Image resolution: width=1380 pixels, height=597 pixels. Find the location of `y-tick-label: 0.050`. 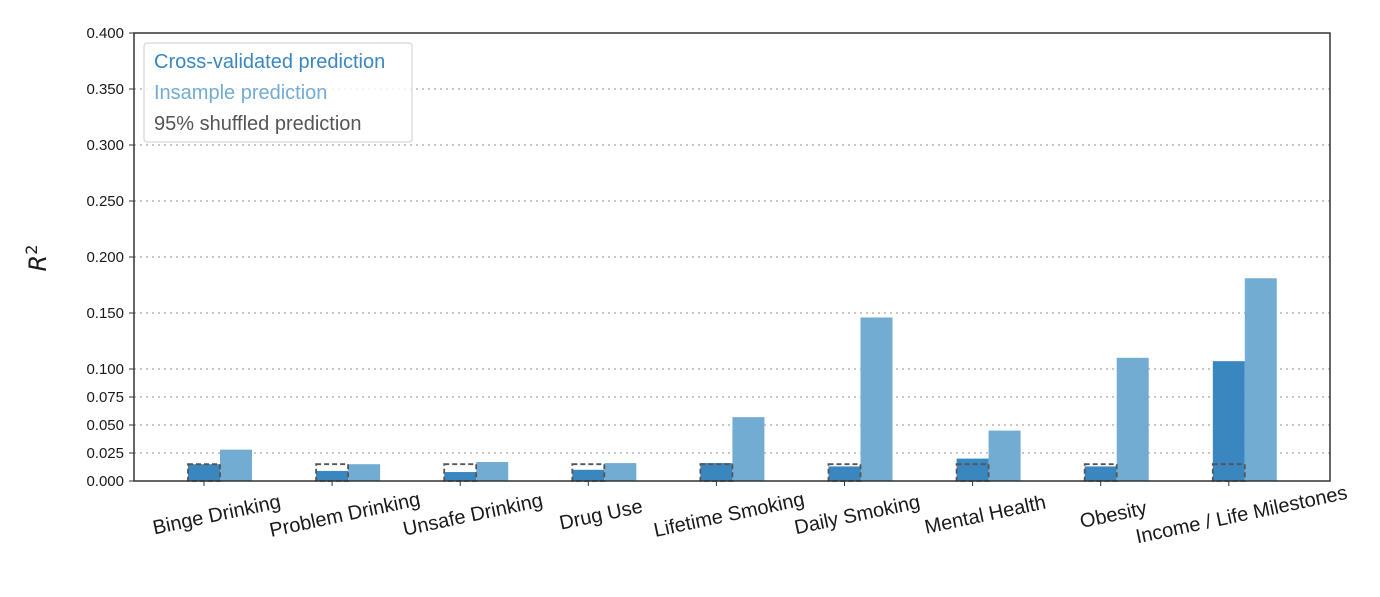

y-tick-label: 0.050 is located at coordinates (105, 425).